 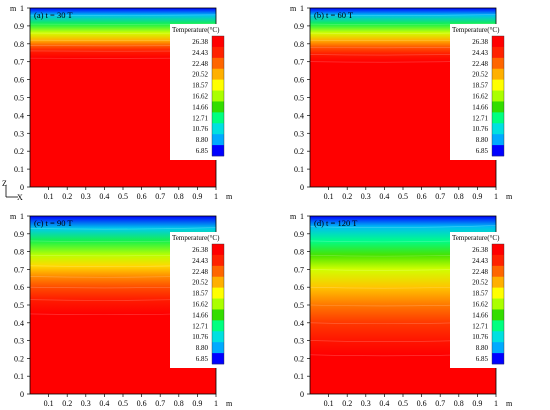 What do you see at coordinates (299, 358) in the screenshot?
I see `y-tick-label: 0.2` at bounding box center [299, 358].